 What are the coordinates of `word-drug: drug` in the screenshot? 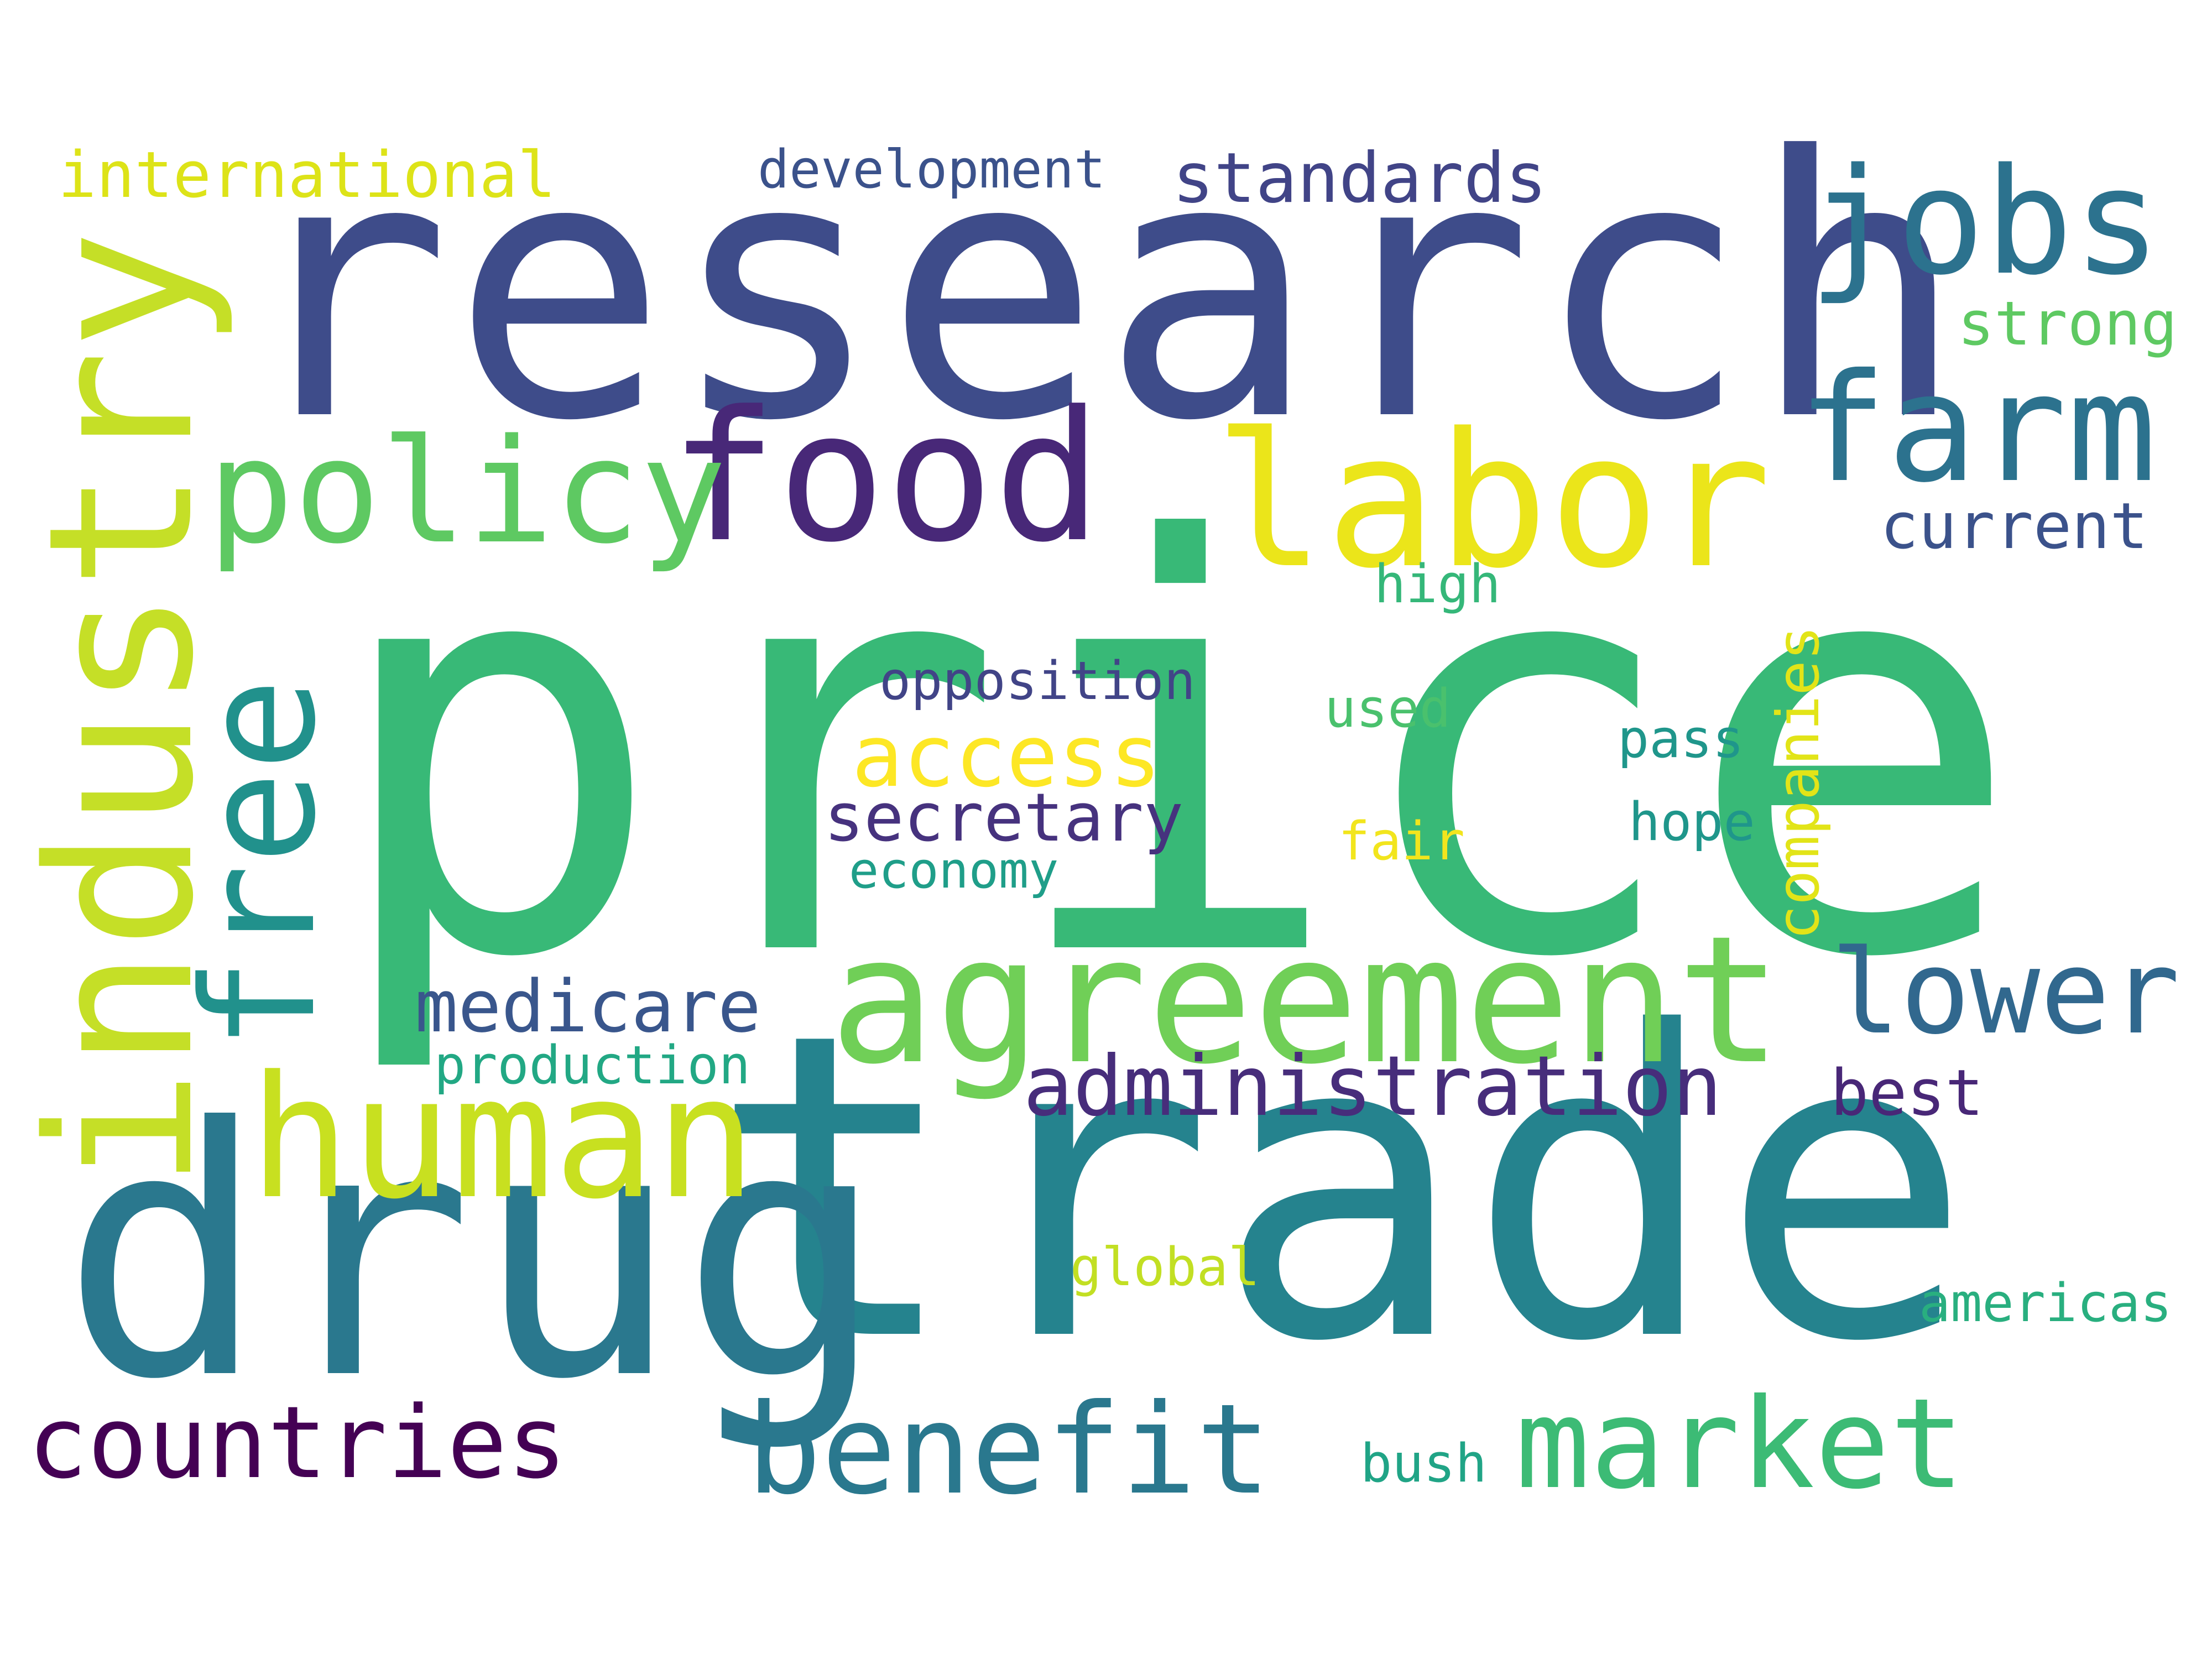 It's located at (474, 1255).